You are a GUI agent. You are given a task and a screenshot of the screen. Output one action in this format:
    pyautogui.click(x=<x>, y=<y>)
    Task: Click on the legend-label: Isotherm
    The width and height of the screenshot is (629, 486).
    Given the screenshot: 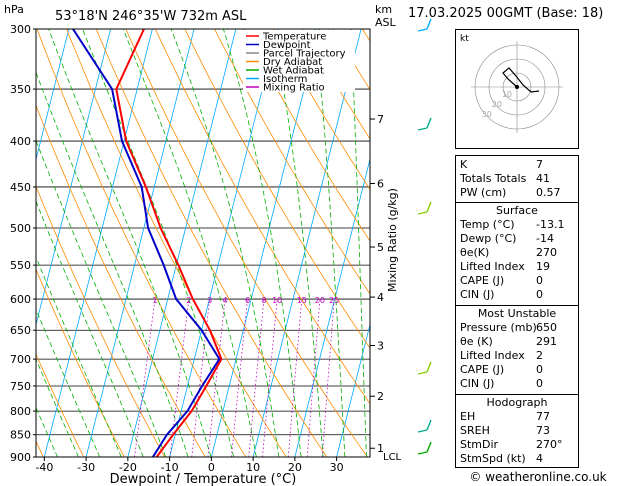 What is the action you would take?
    pyautogui.click(x=285, y=79)
    